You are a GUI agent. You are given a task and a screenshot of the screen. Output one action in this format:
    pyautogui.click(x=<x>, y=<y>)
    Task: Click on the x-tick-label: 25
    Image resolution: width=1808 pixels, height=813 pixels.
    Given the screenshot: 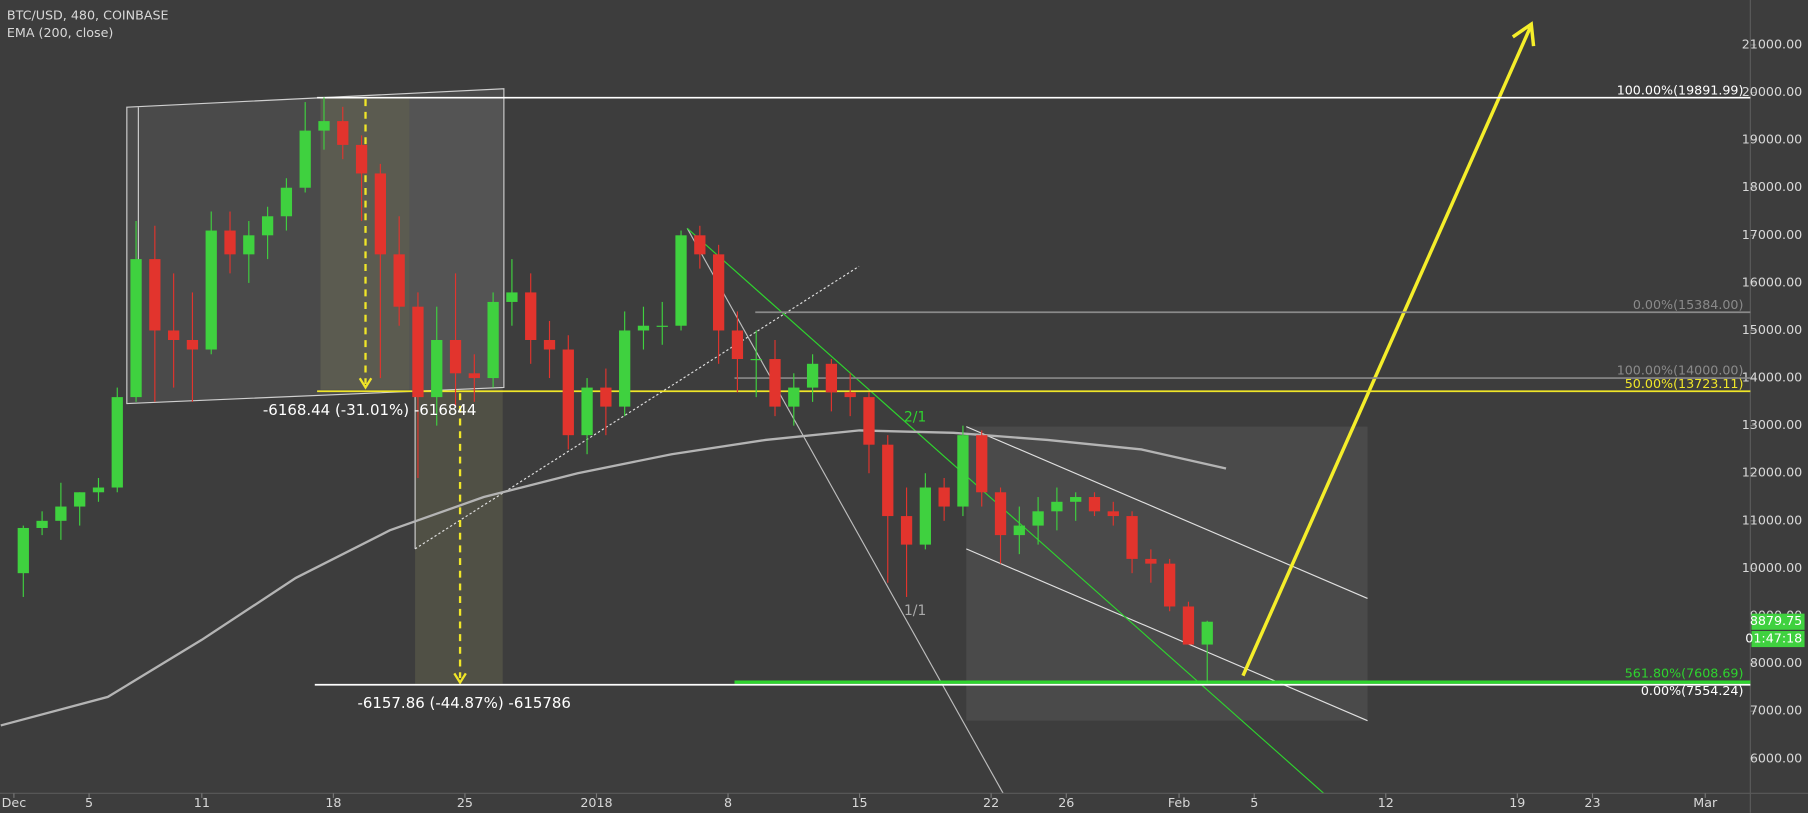 What is the action you would take?
    pyautogui.click(x=465, y=802)
    